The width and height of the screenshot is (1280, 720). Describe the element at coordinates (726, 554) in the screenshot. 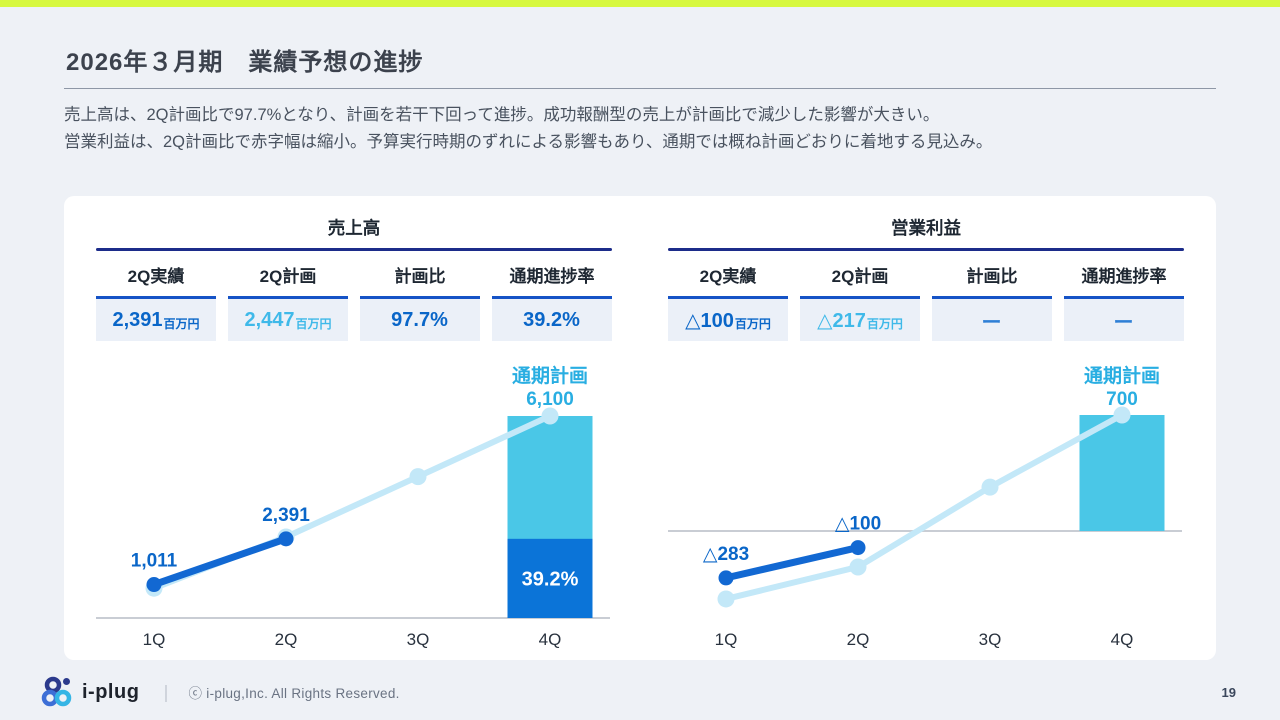

I see `svg-text: △283` at that location.